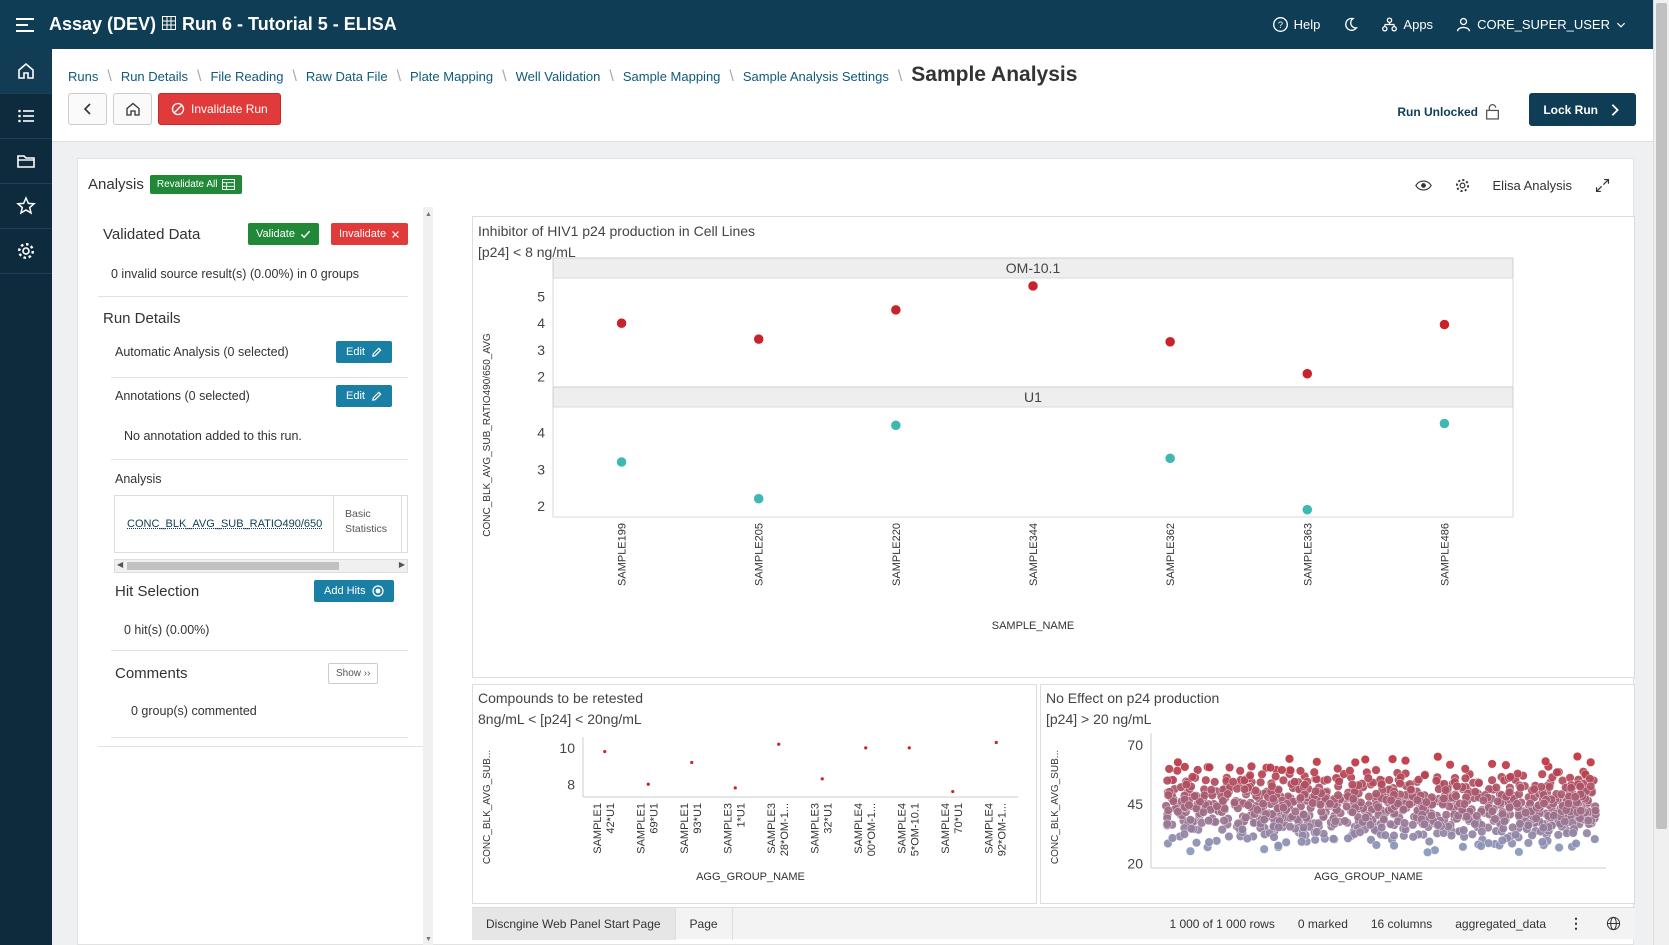 The height and width of the screenshot is (945, 1669). I want to click on apps-button: Apps, so click(1407, 24).